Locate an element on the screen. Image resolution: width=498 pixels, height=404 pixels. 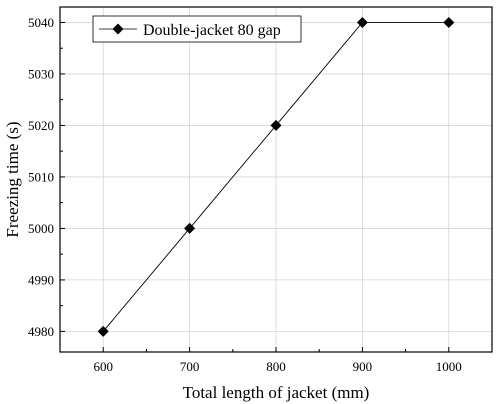
x-tick-label: 900 is located at coordinates (363, 366).